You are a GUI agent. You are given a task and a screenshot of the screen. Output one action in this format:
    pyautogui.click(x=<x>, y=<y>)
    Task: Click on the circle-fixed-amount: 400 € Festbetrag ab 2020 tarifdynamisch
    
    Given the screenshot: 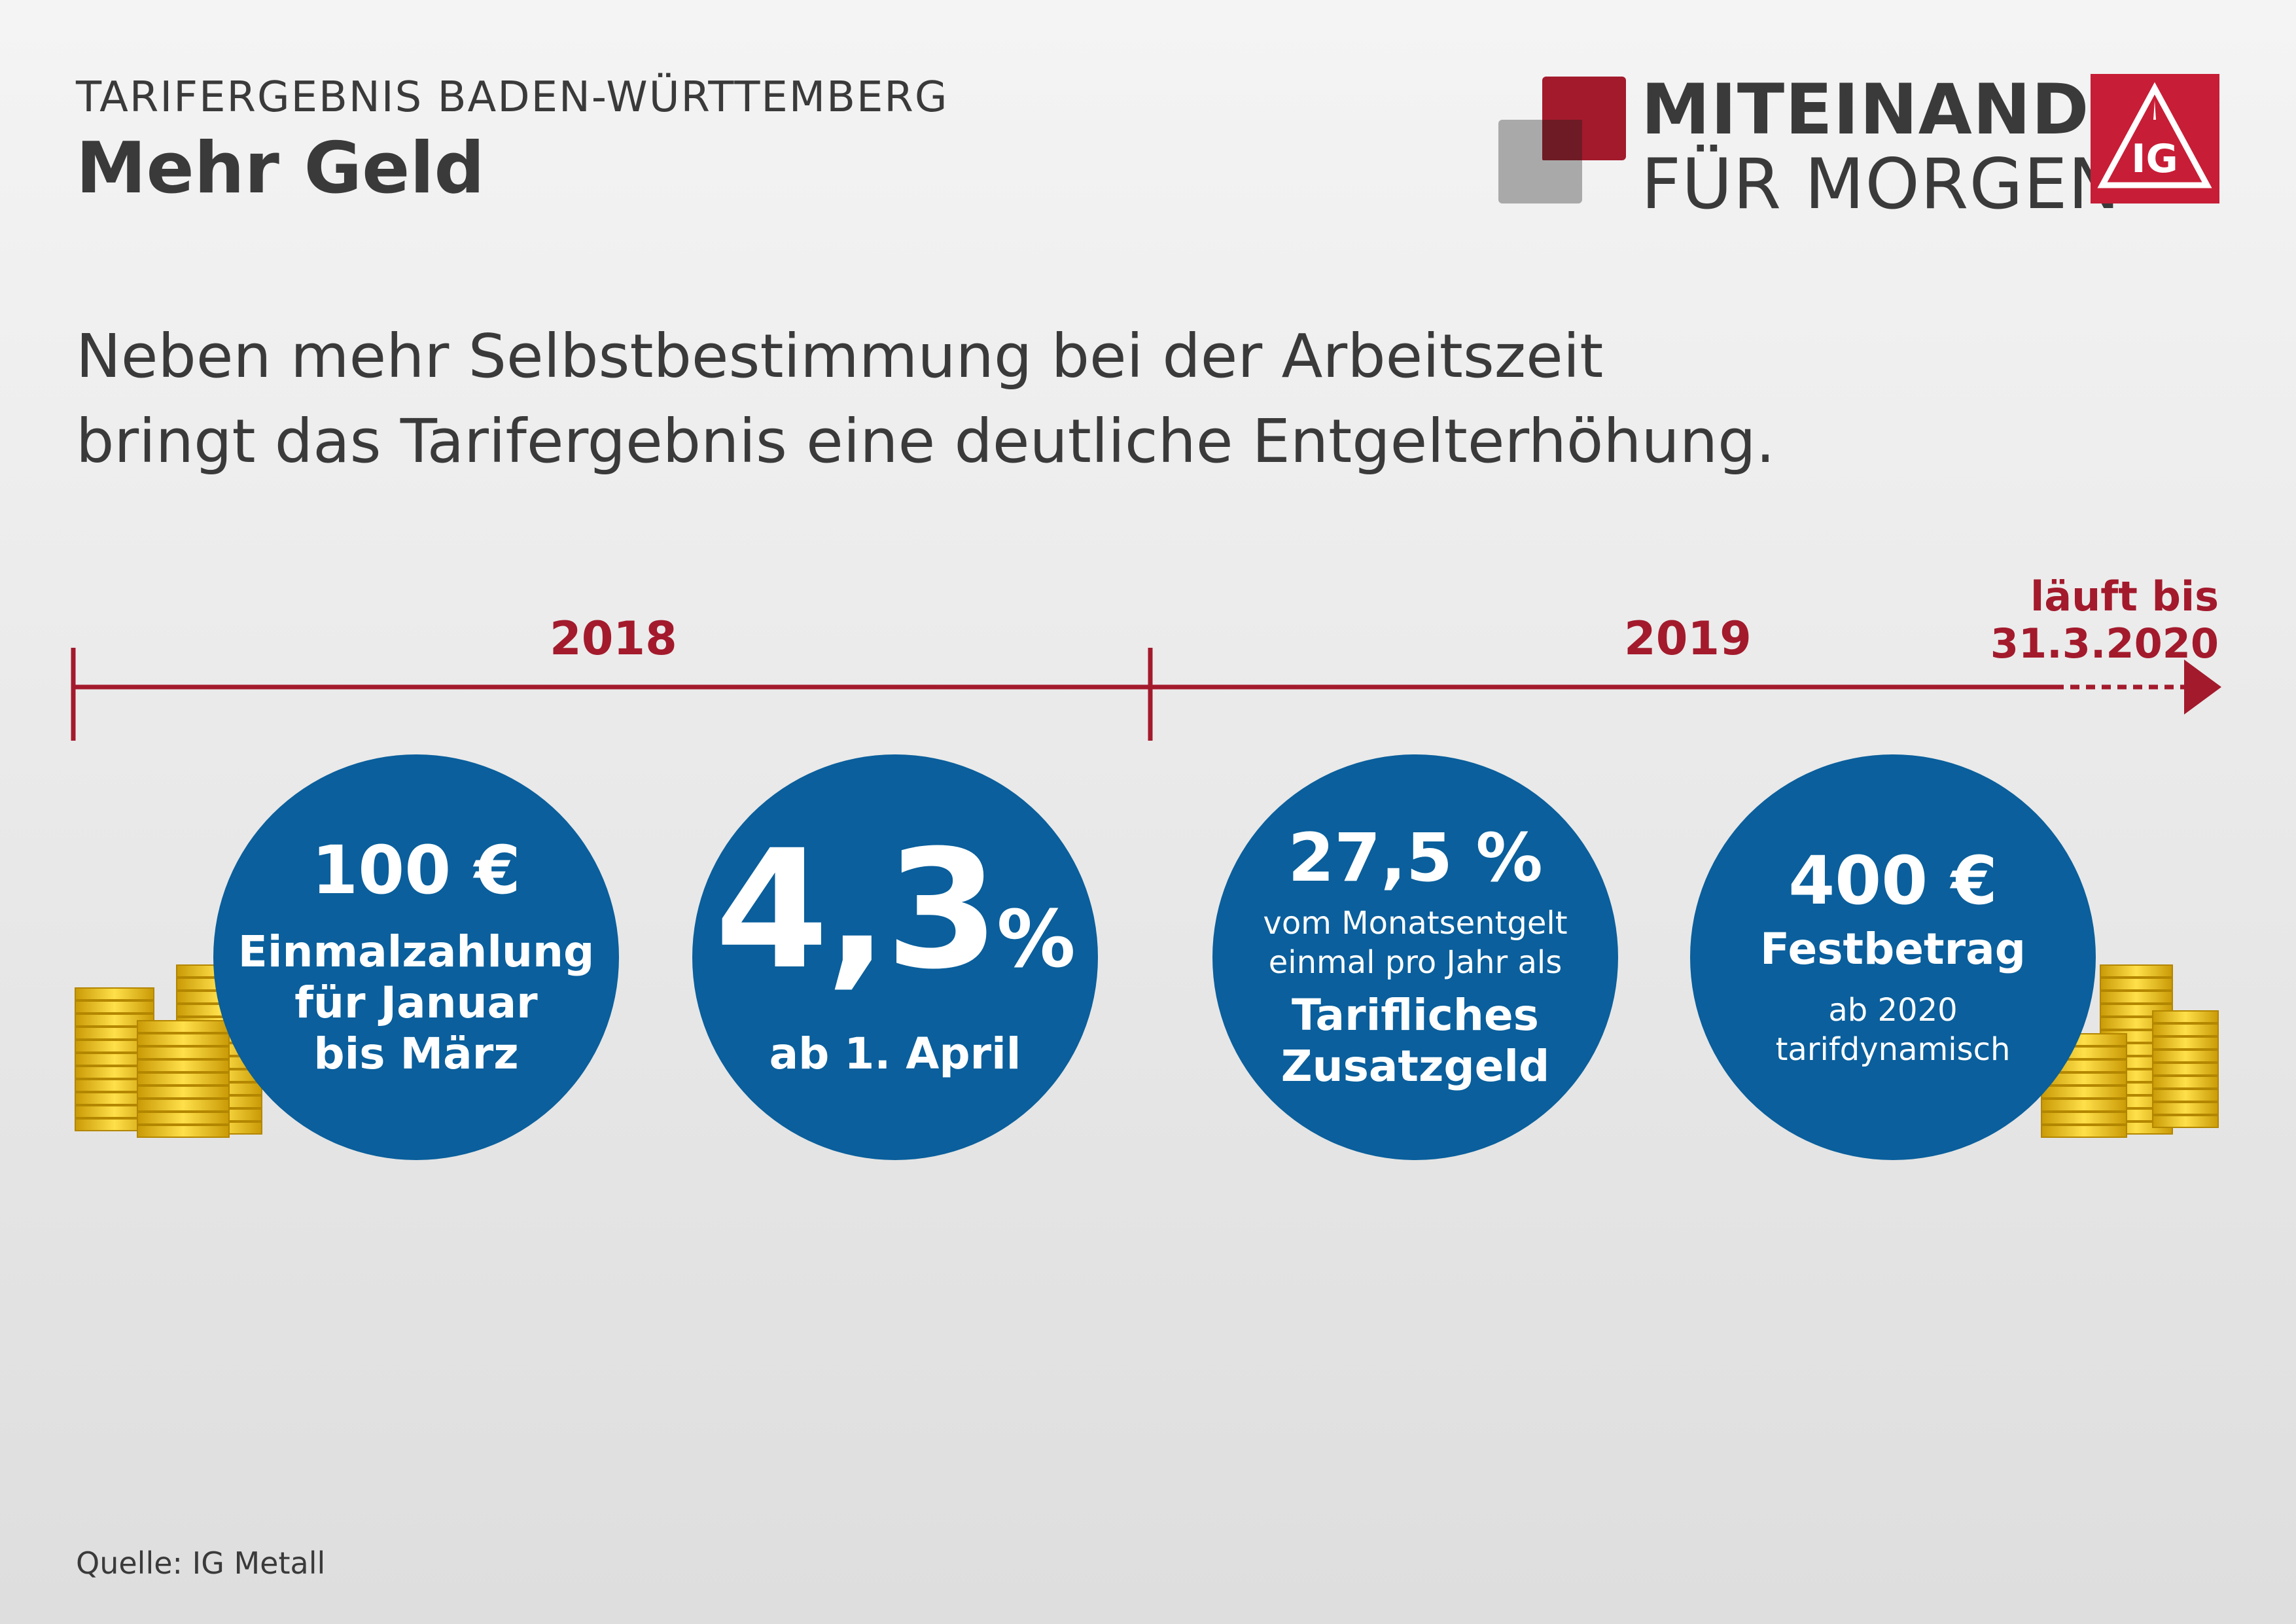 What is the action you would take?
    pyautogui.click(x=1893, y=957)
    